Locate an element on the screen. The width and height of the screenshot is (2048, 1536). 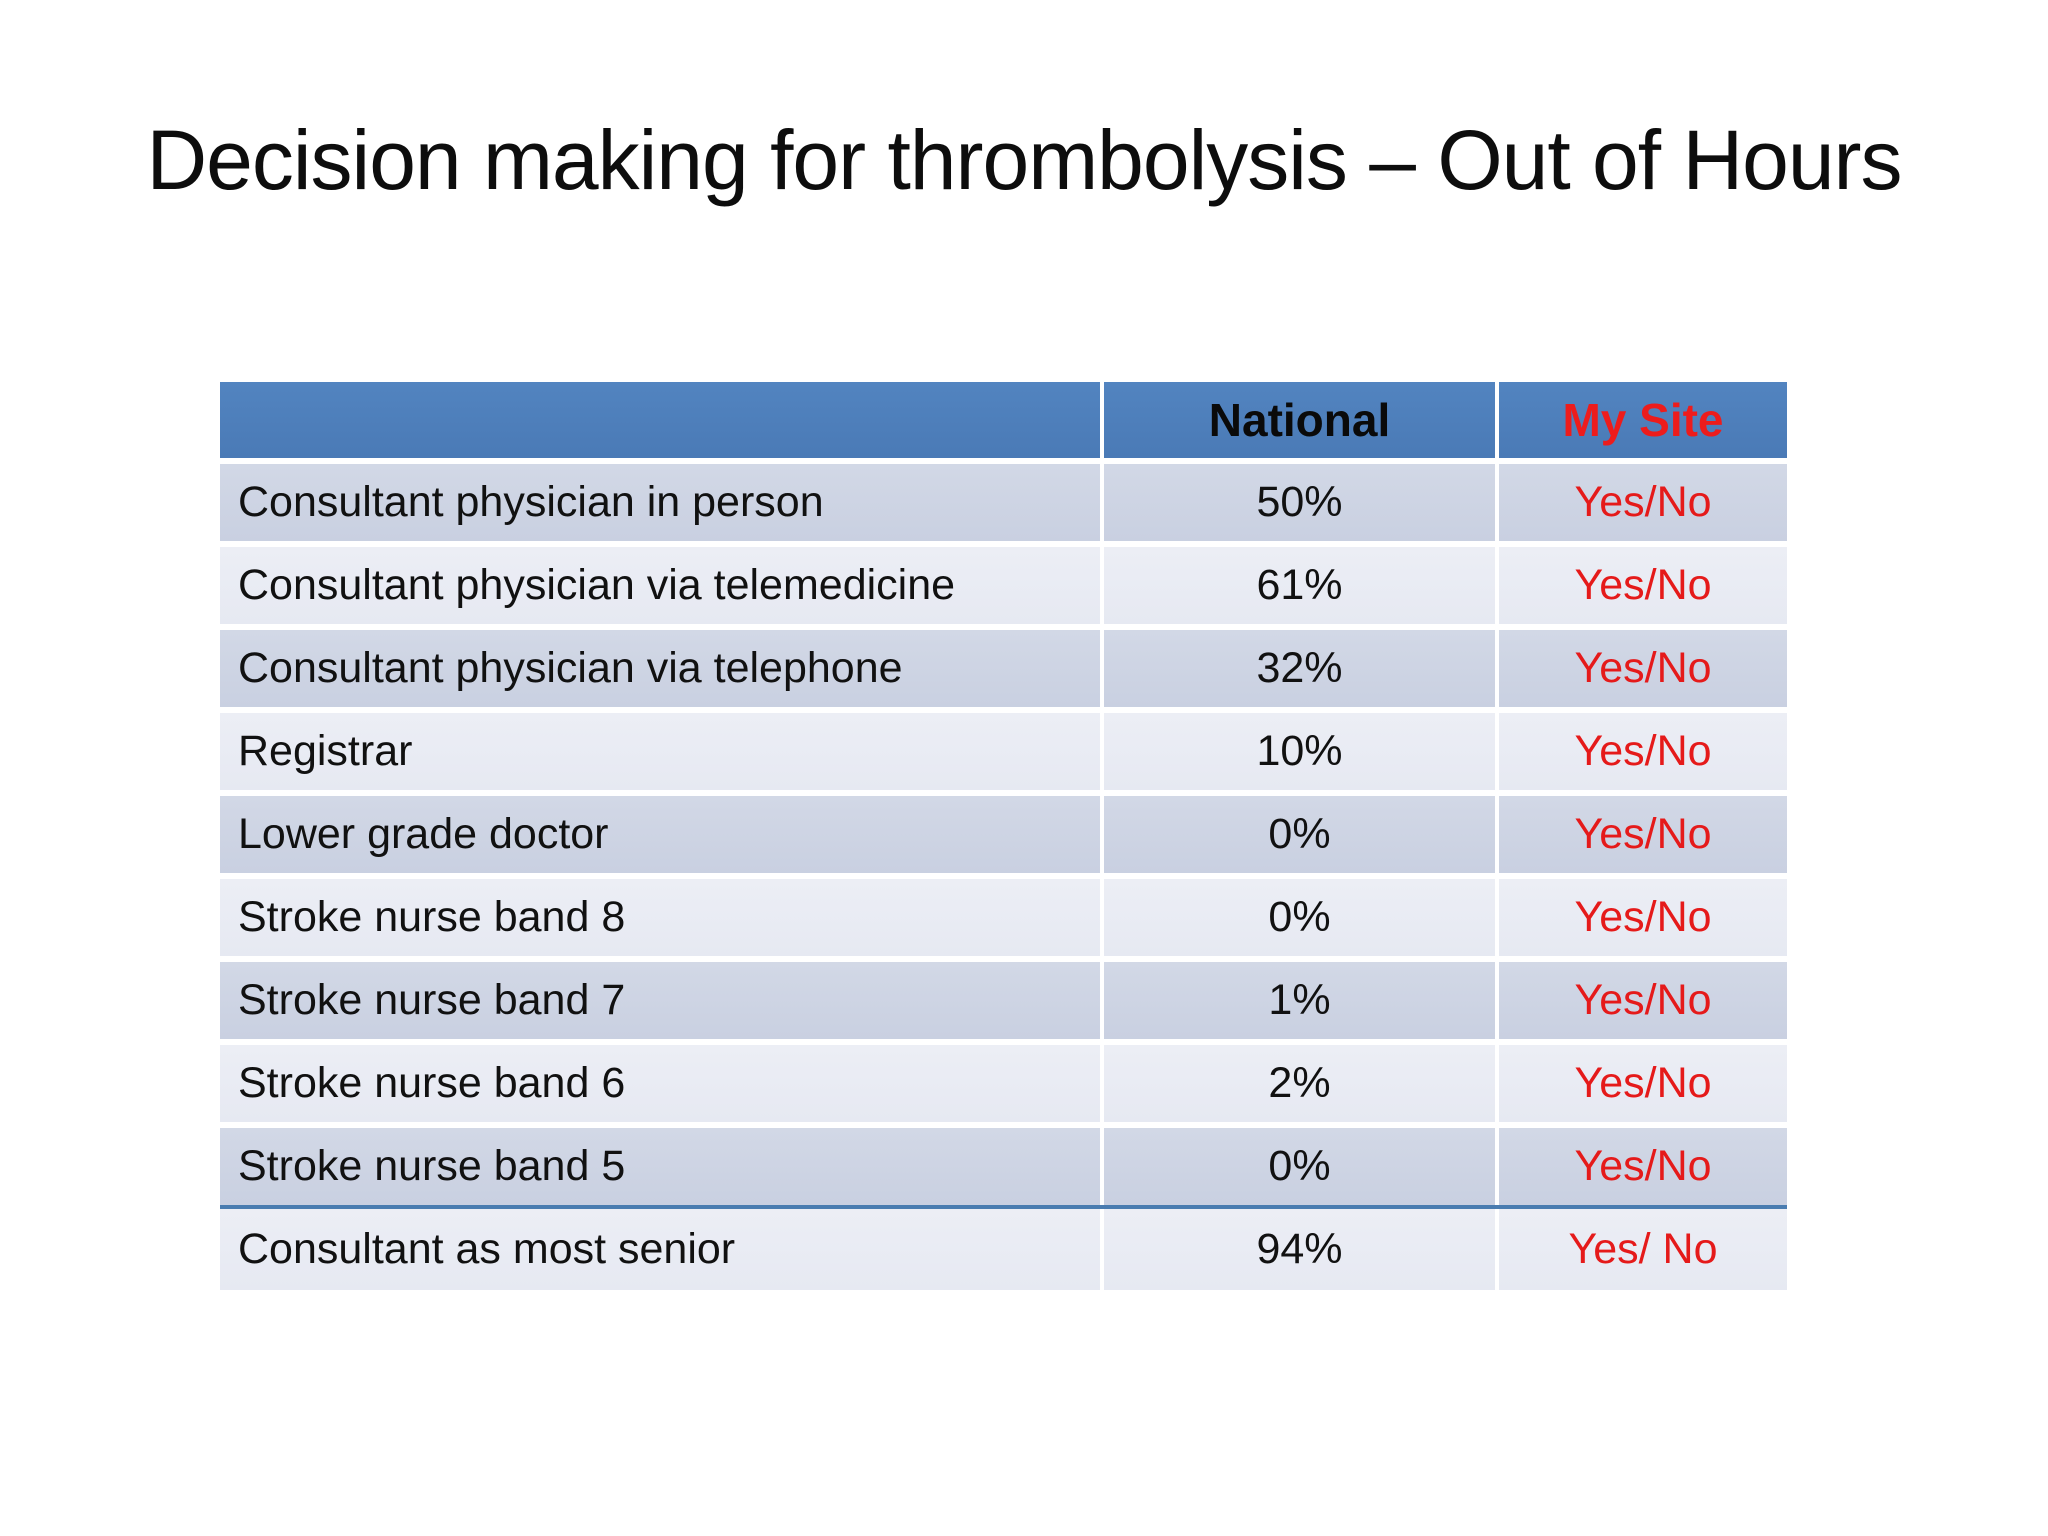
row-label: Stroke nurse band 7 is located at coordinates (660, 1000).